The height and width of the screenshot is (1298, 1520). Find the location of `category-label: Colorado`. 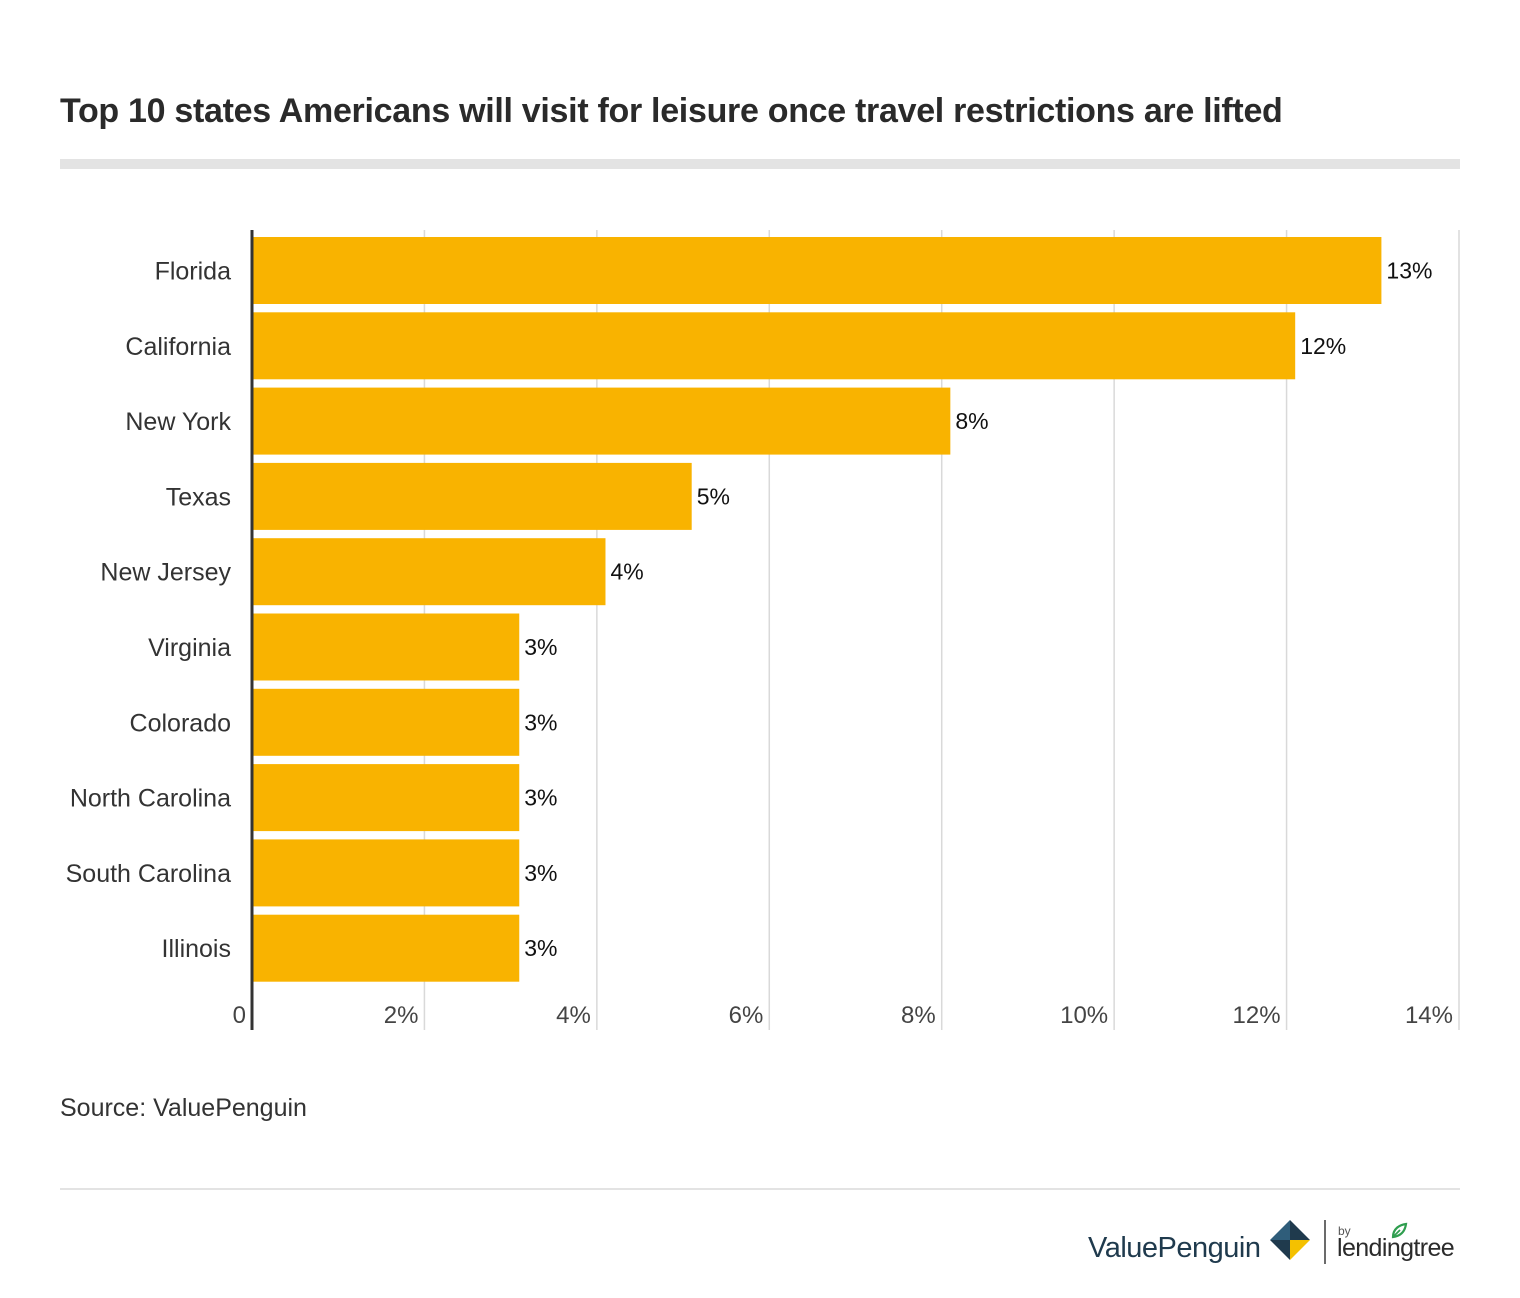

category-label: Colorado is located at coordinates (180, 723).